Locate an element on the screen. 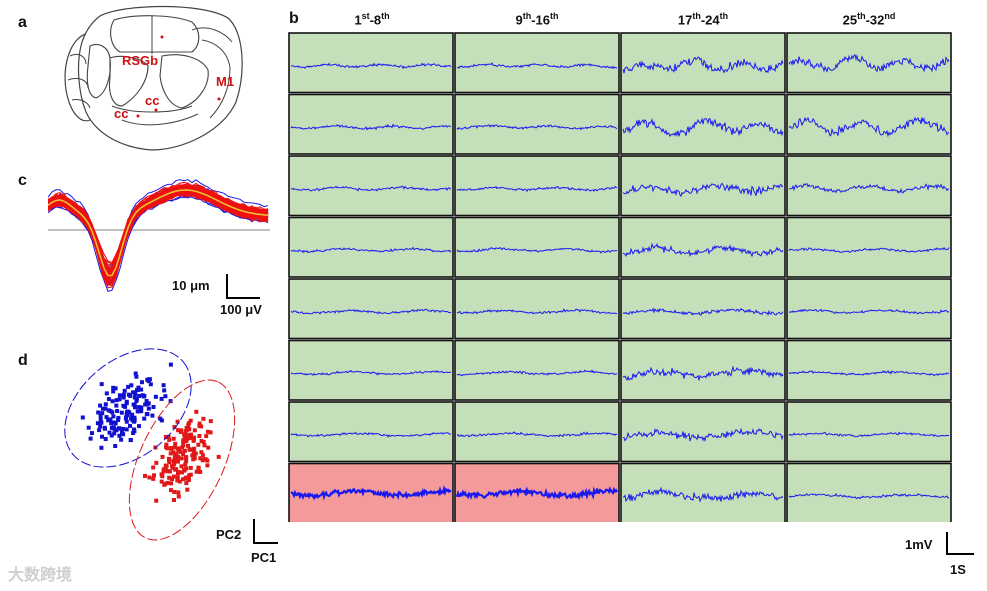 The height and width of the screenshot is (591, 987). trace-cell-r5-c2 is located at coordinates (537, 309).